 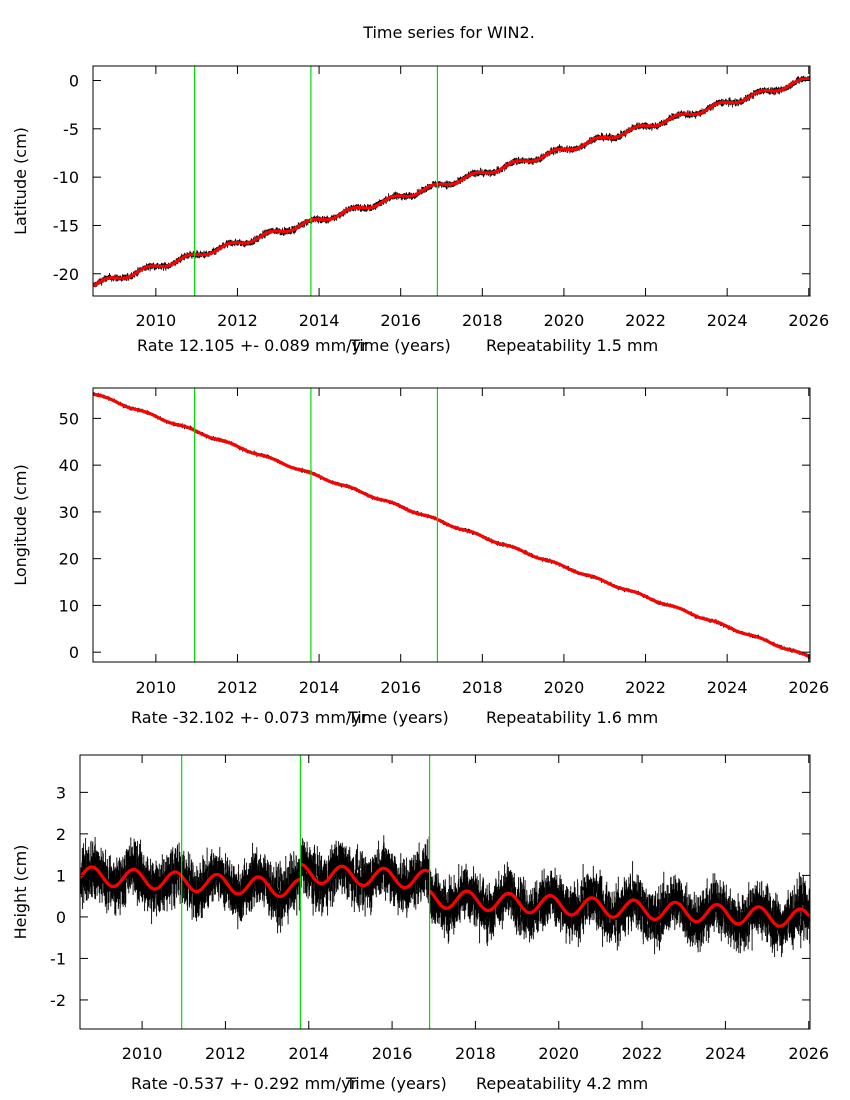 What do you see at coordinates (58, 958) in the screenshot?
I see `y-tick-label: -1` at bounding box center [58, 958].